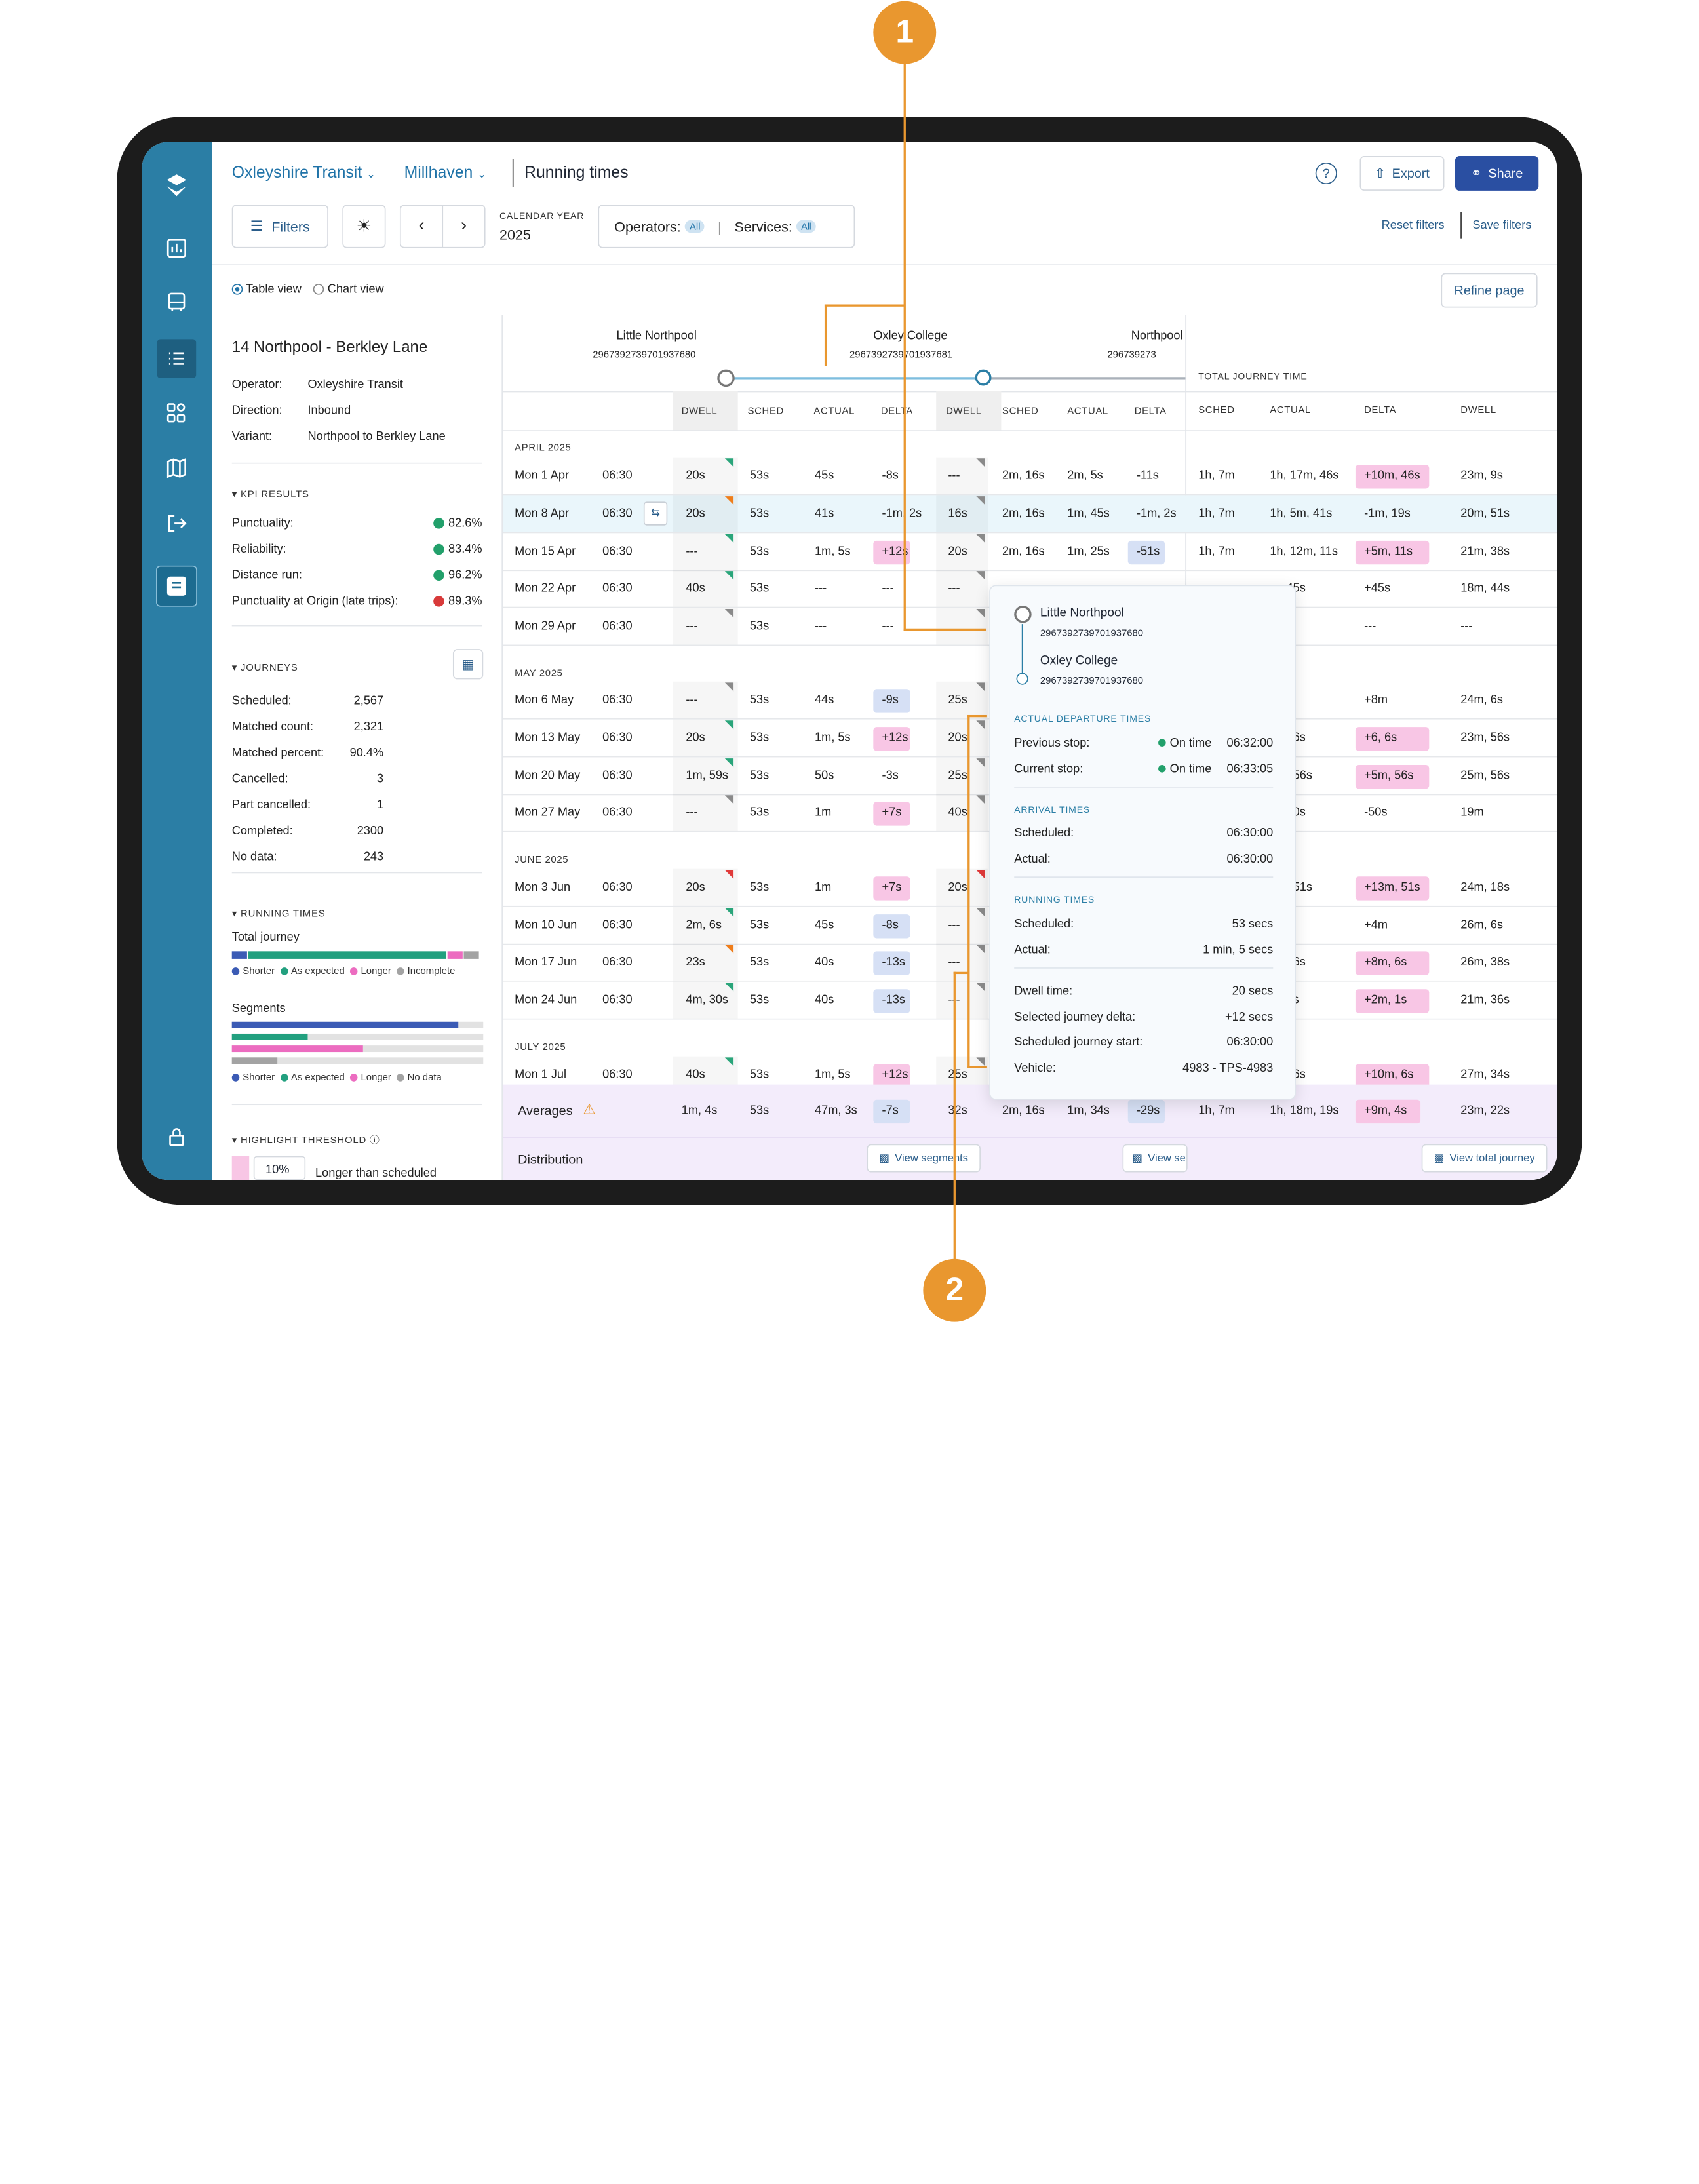 This screenshot has width=1699, height=2184. I want to click on logo-icon, so click(177, 185).